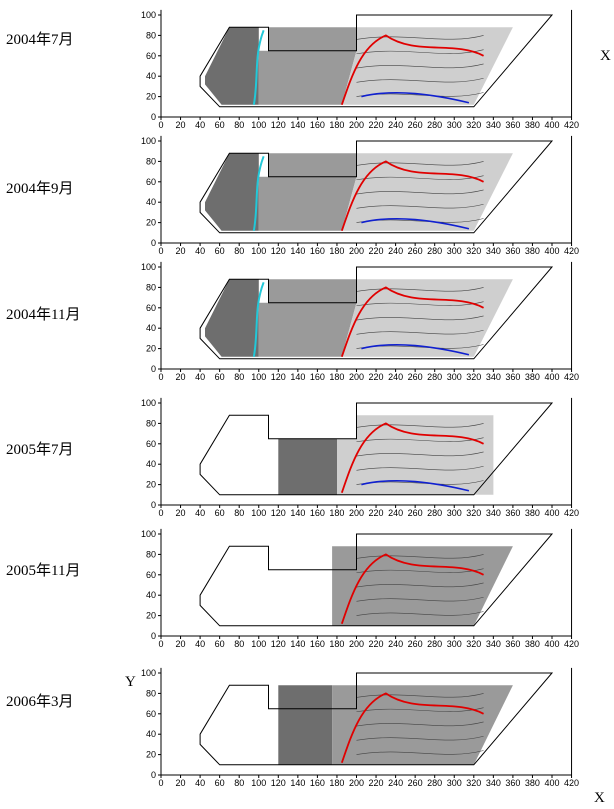 The width and height of the screenshot is (614, 809). I want to click on y-tick-label: 80, so click(151, 287).